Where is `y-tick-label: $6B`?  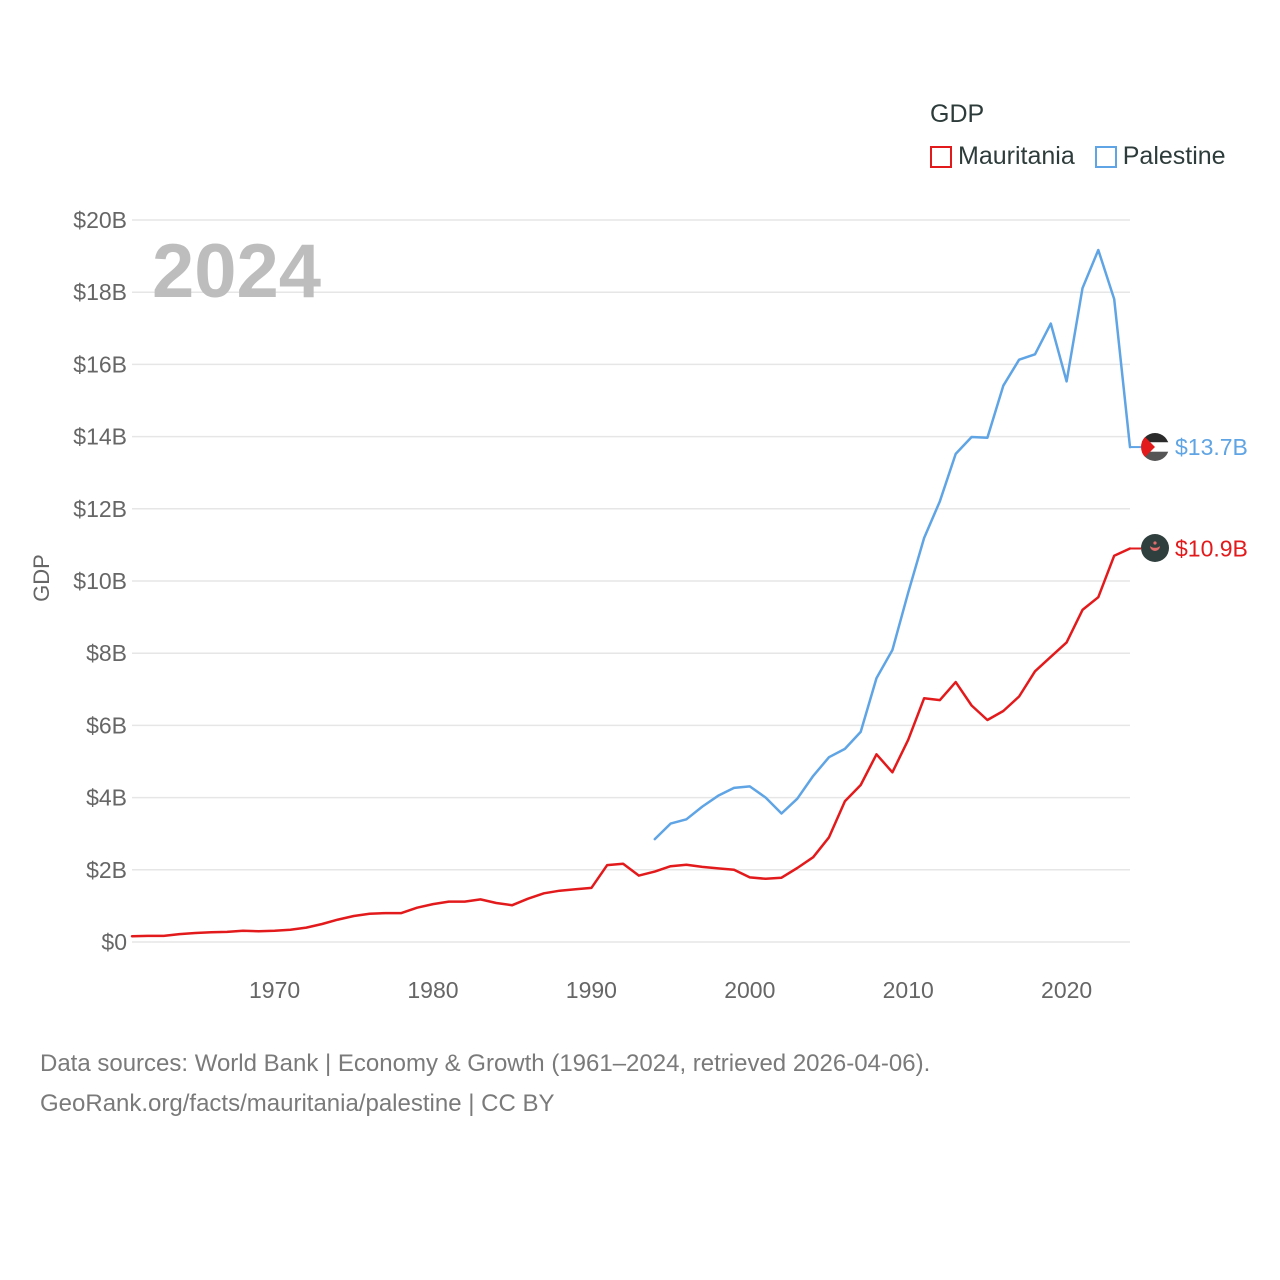
y-tick-label: $6B is located at coordinates (106, 725).